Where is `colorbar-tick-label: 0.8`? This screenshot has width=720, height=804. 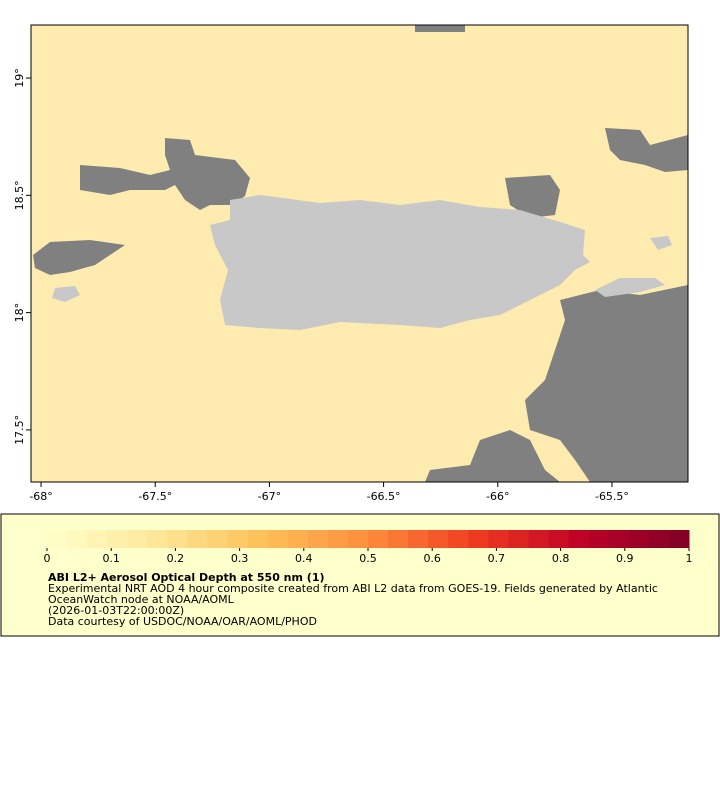 colorbar-tick-label: 0.8 is located at coordinates (561, 558).